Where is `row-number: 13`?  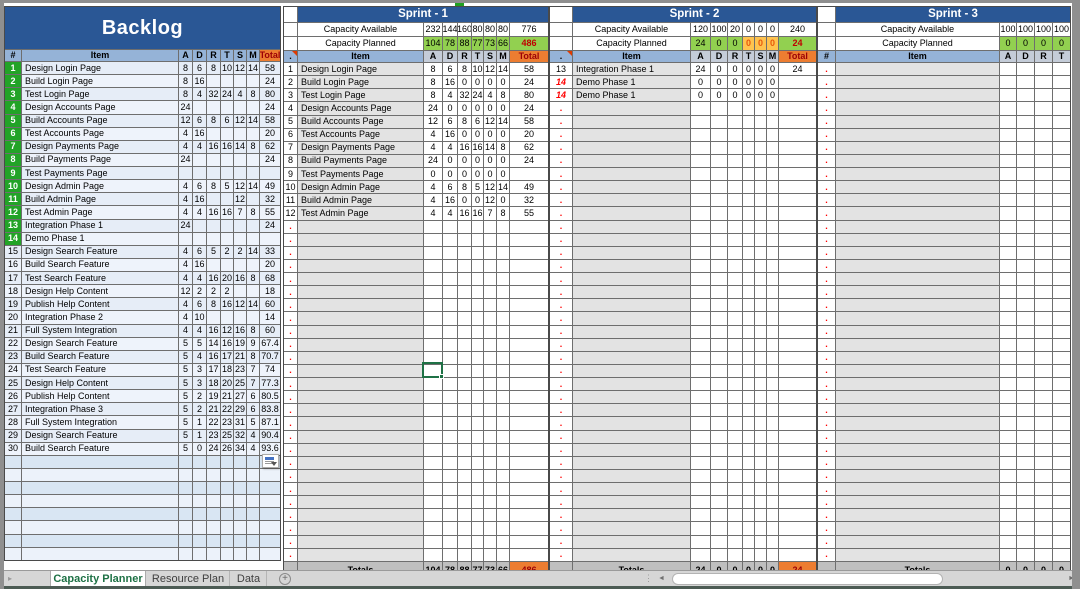
row-number: 13 is located at coordinates (13, 225).